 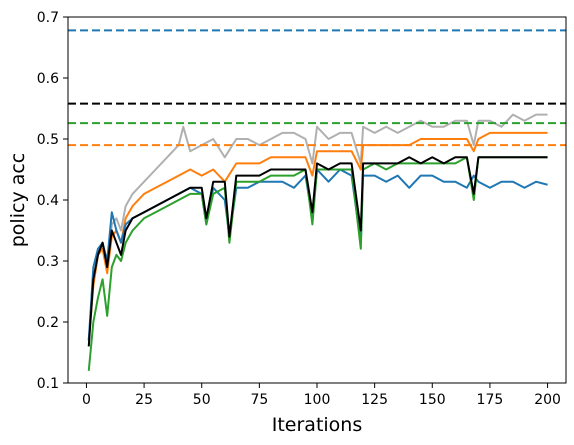 I want to click on x-tick-label: 75, so click(x=259, y=400).